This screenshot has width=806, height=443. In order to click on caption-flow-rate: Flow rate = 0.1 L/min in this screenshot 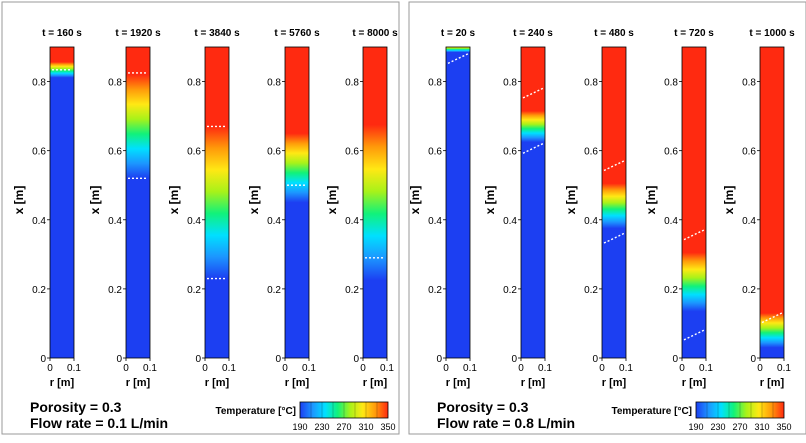, I will do `click(99, 423)`.